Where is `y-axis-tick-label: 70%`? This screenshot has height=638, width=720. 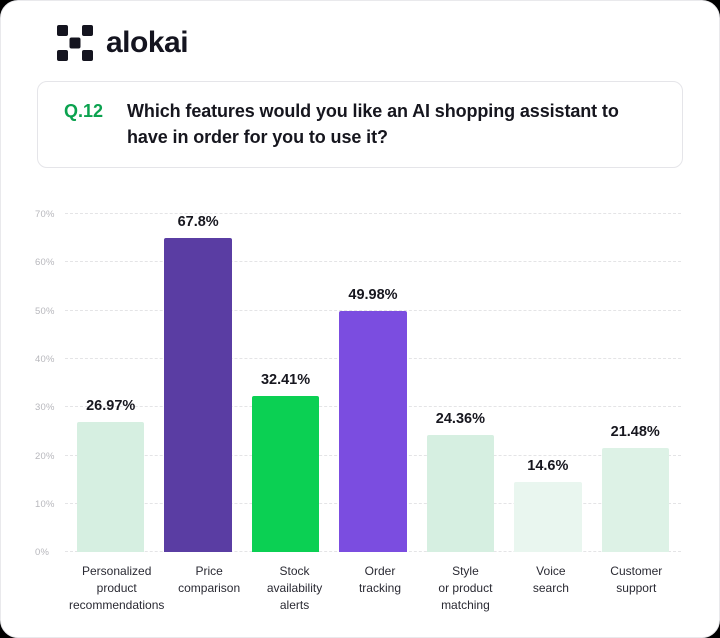
y-axis-tick-label: 70% is located at coordinates (45, 215).